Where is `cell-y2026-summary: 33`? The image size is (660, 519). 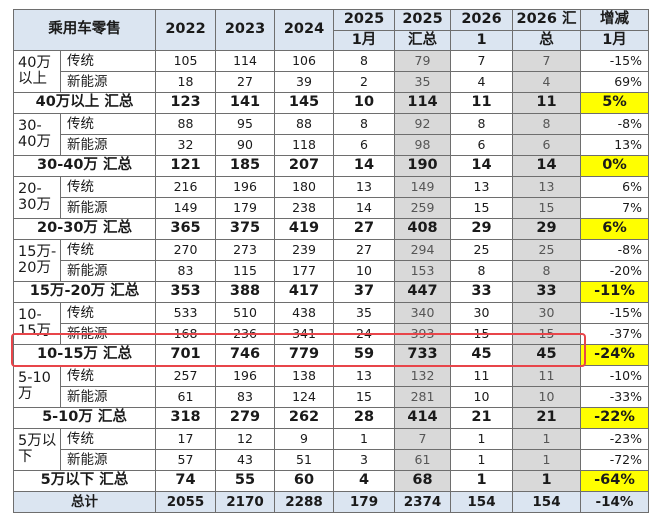 cell-y2026-summary: 33 is located at coordinates (546, 292).